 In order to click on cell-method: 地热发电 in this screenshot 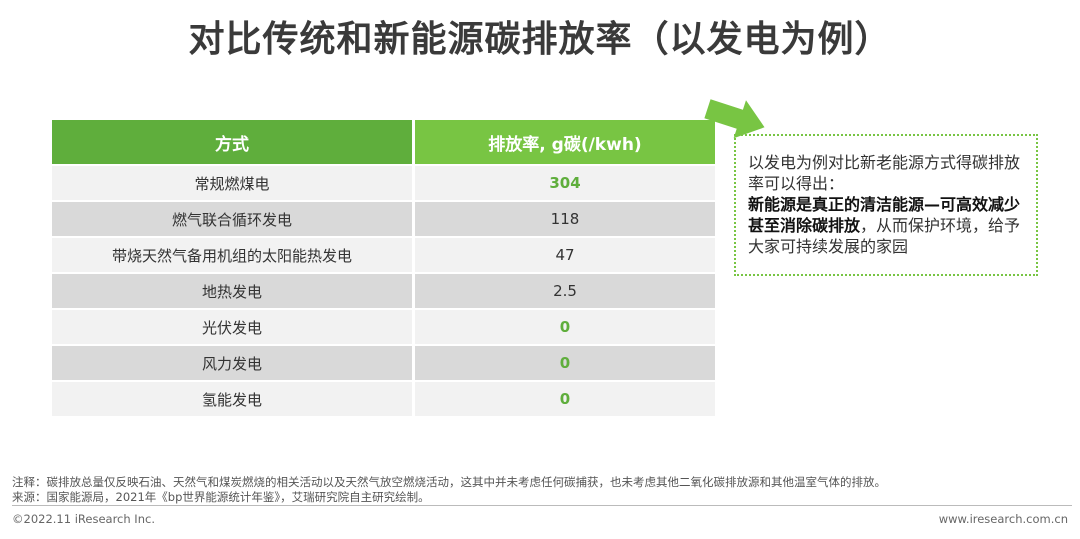, I will do `click(232, 291)`.